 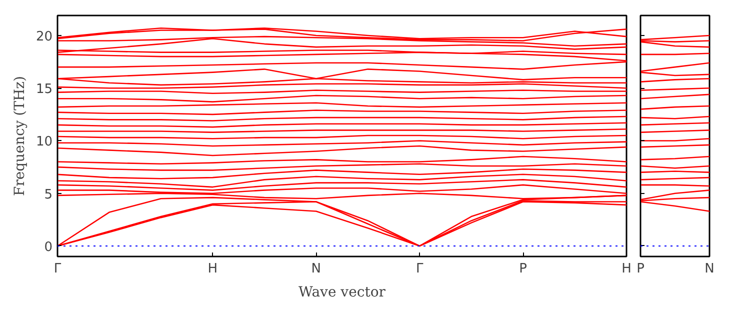 I want to click on x-axis-title: Wave vector, so click(x=342, y=292).